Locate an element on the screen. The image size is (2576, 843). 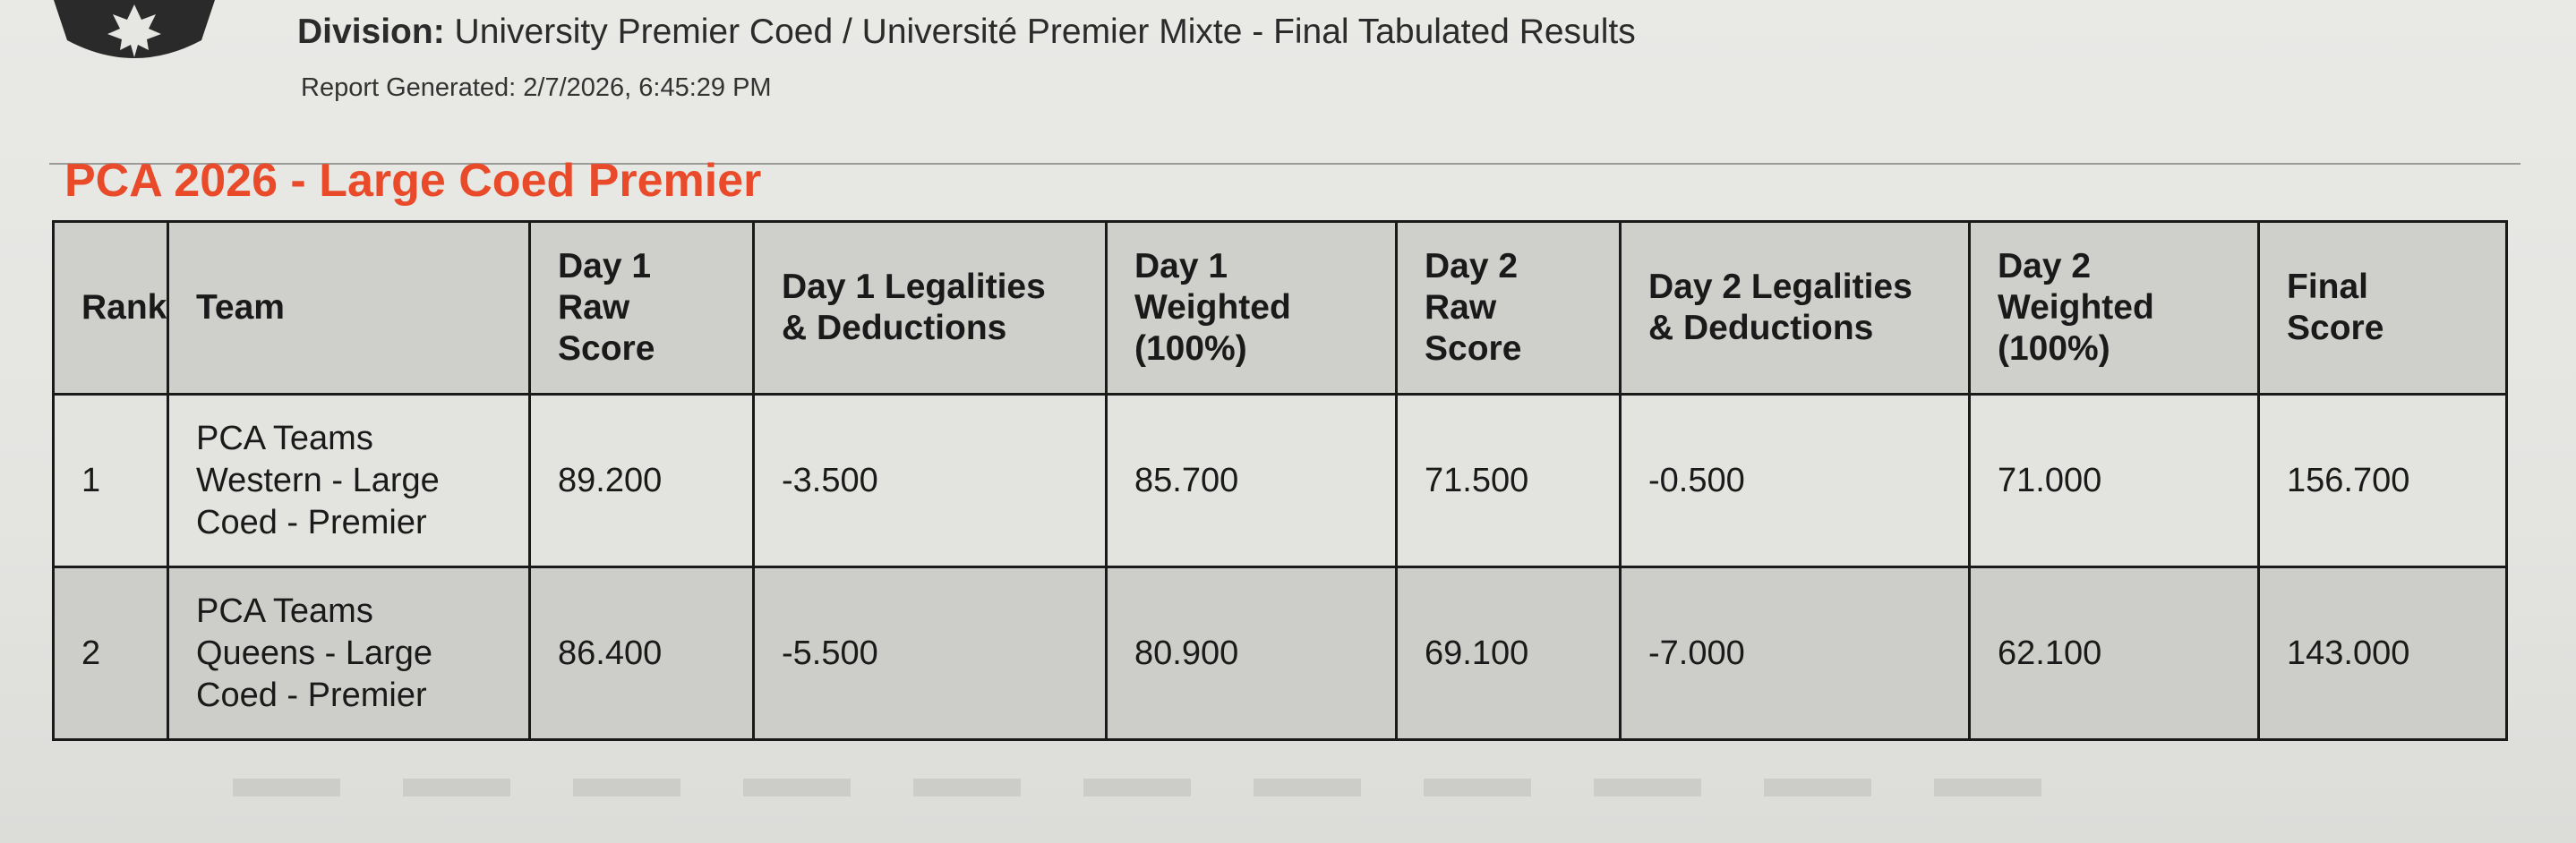
report-generated: Report Generated: 2/7/2026, 6:45:29 PM is located at coordinates (536, 87).